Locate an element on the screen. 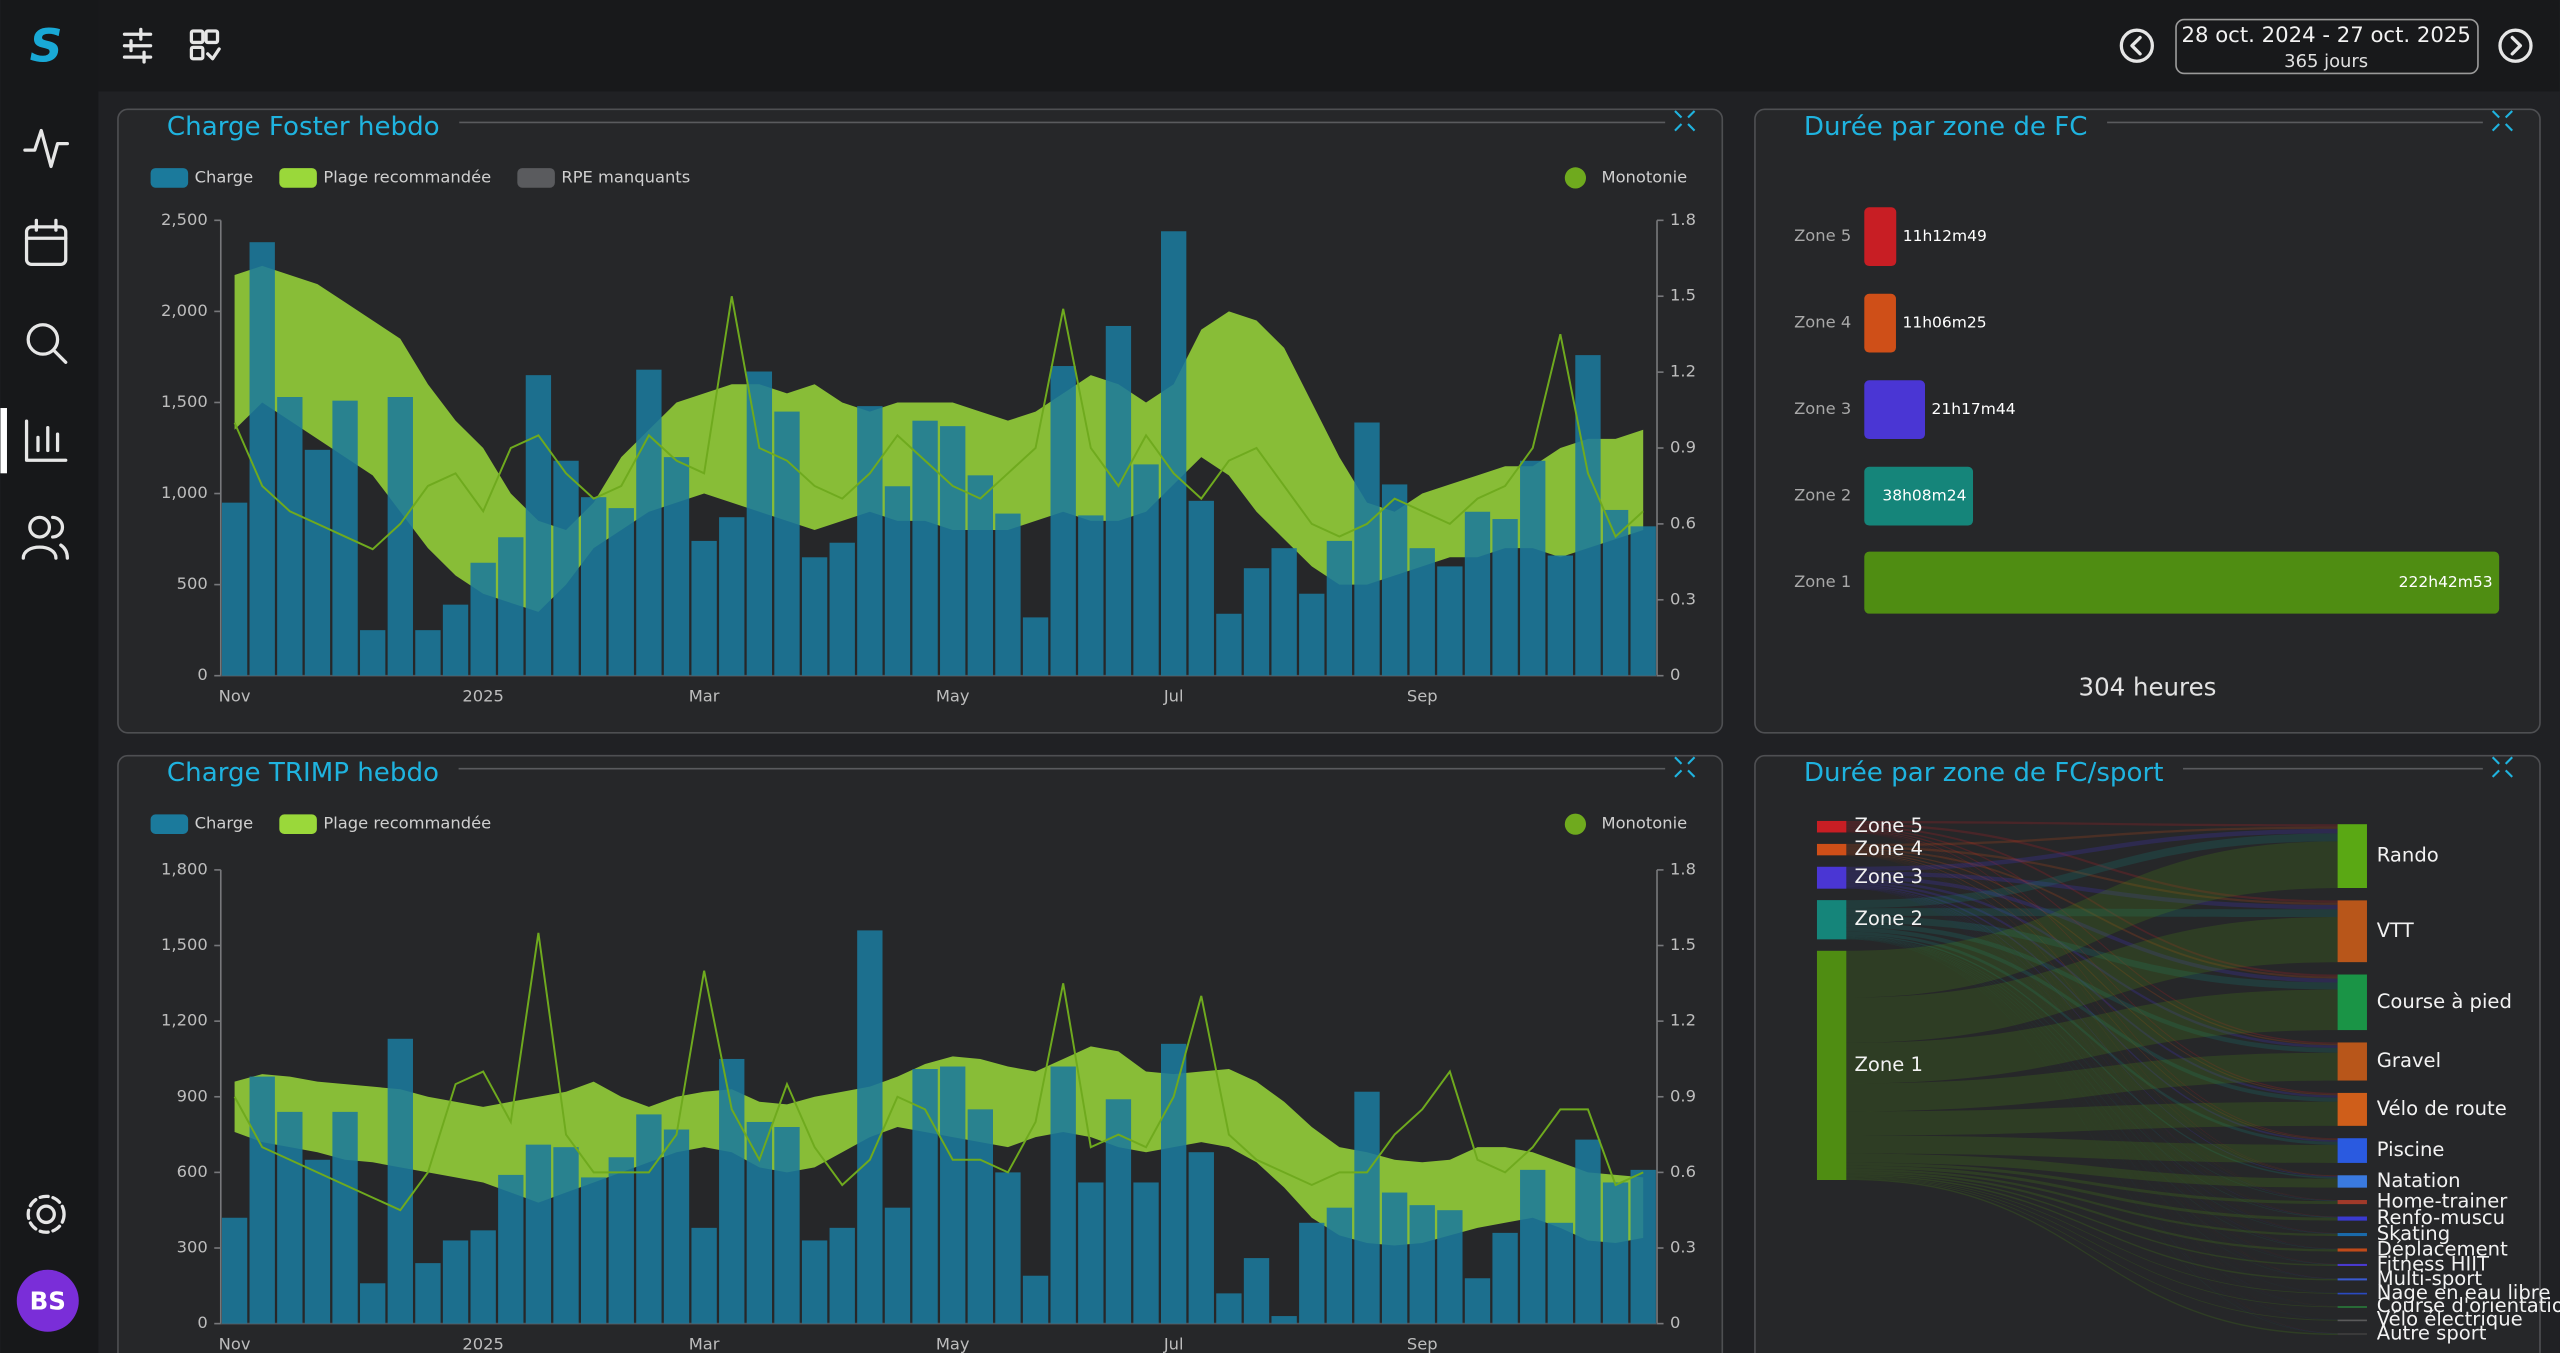 The width and height of the screenshot is (2560, 1353). target-label: Gravel is located at coordinates (2409, 1060).